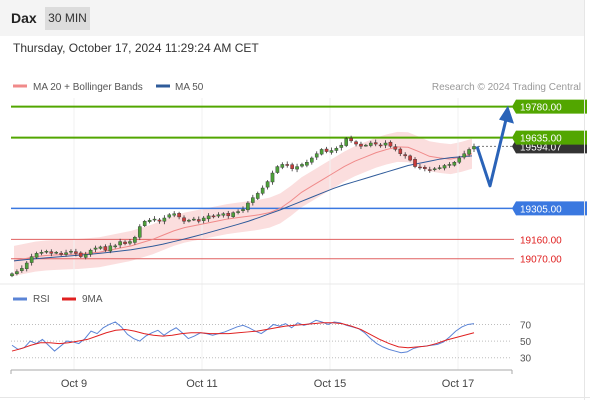 Image resolution: width=590 pixels, height=400 pixels. I want to click on rsi-tick-label-1: 50, so click(526, 342).